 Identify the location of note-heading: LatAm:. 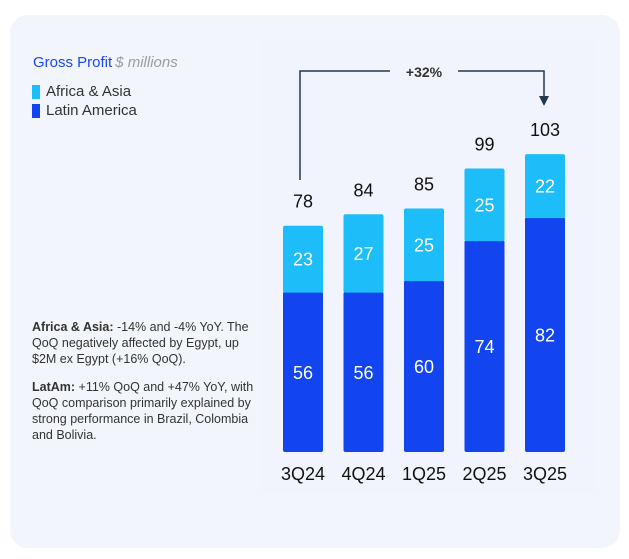
(54, 387).